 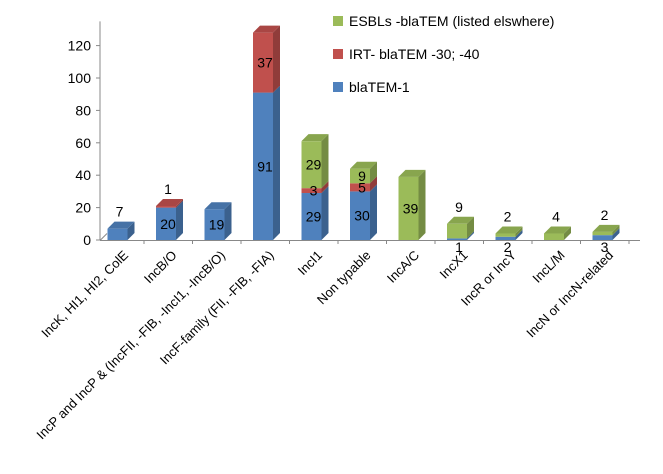 I want to click on legend-item: ESBLs -blaTEM (listed elswhere), so click(x=443, y=21).